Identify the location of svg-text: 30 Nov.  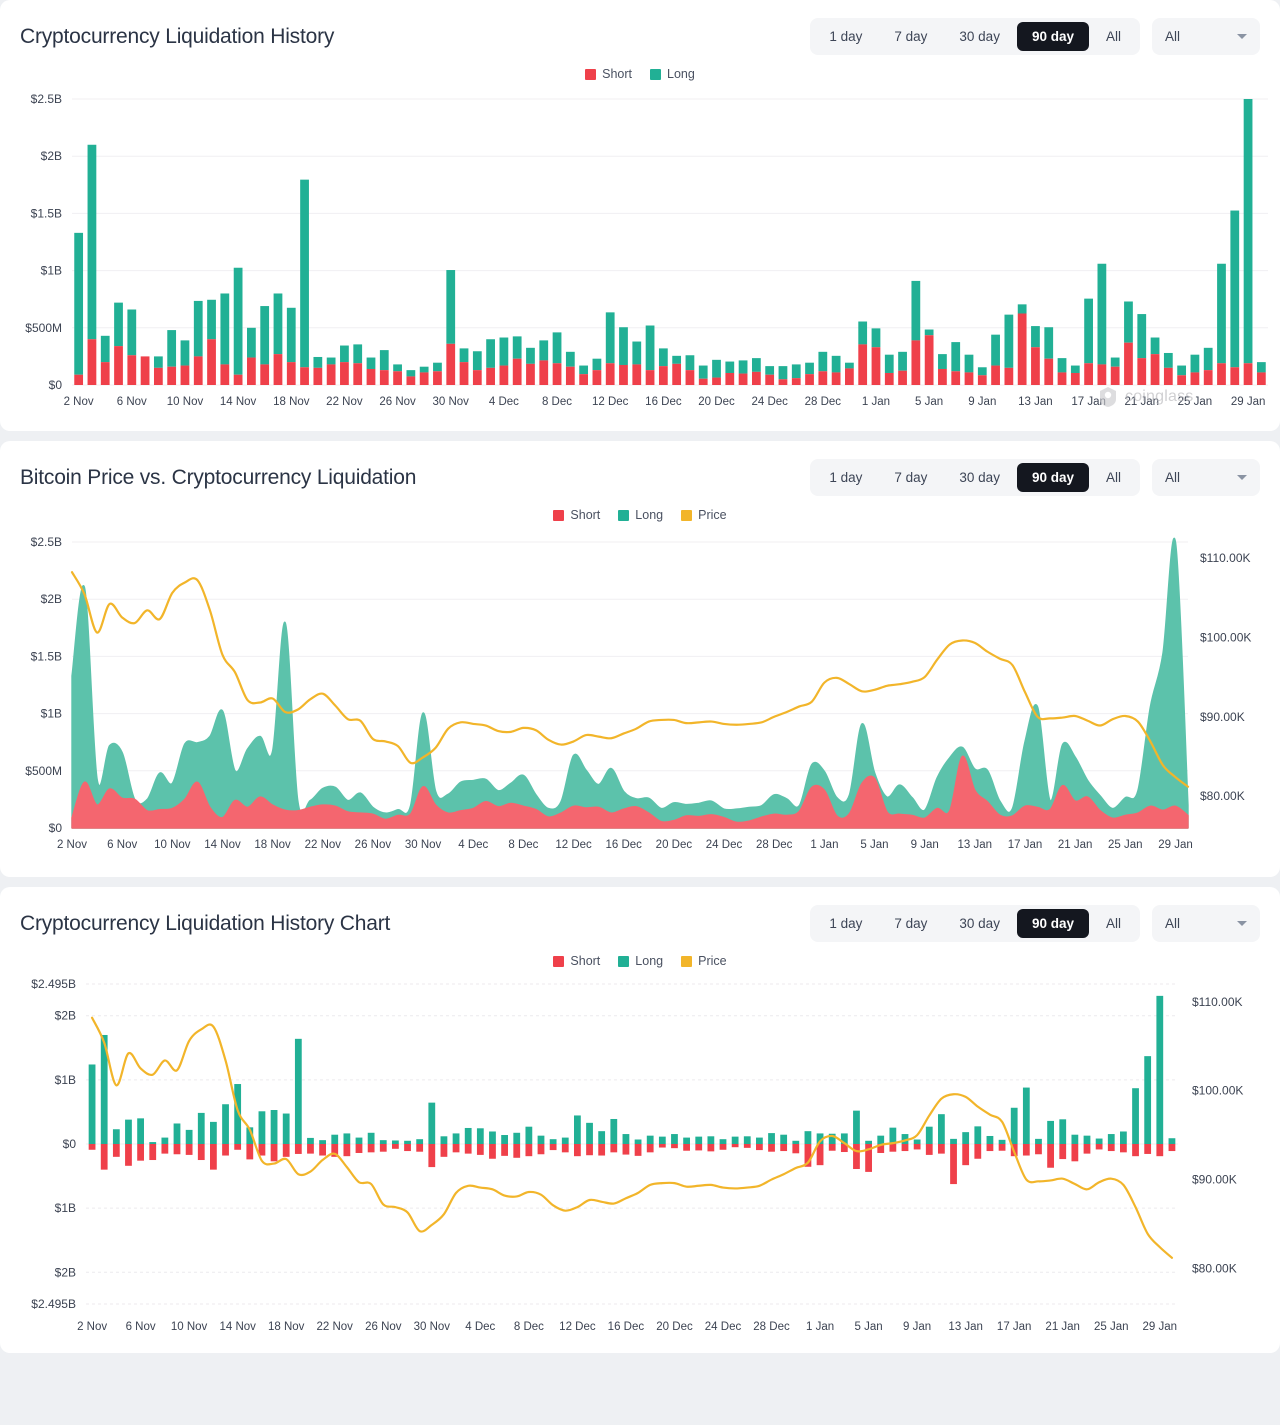
(423, 845).